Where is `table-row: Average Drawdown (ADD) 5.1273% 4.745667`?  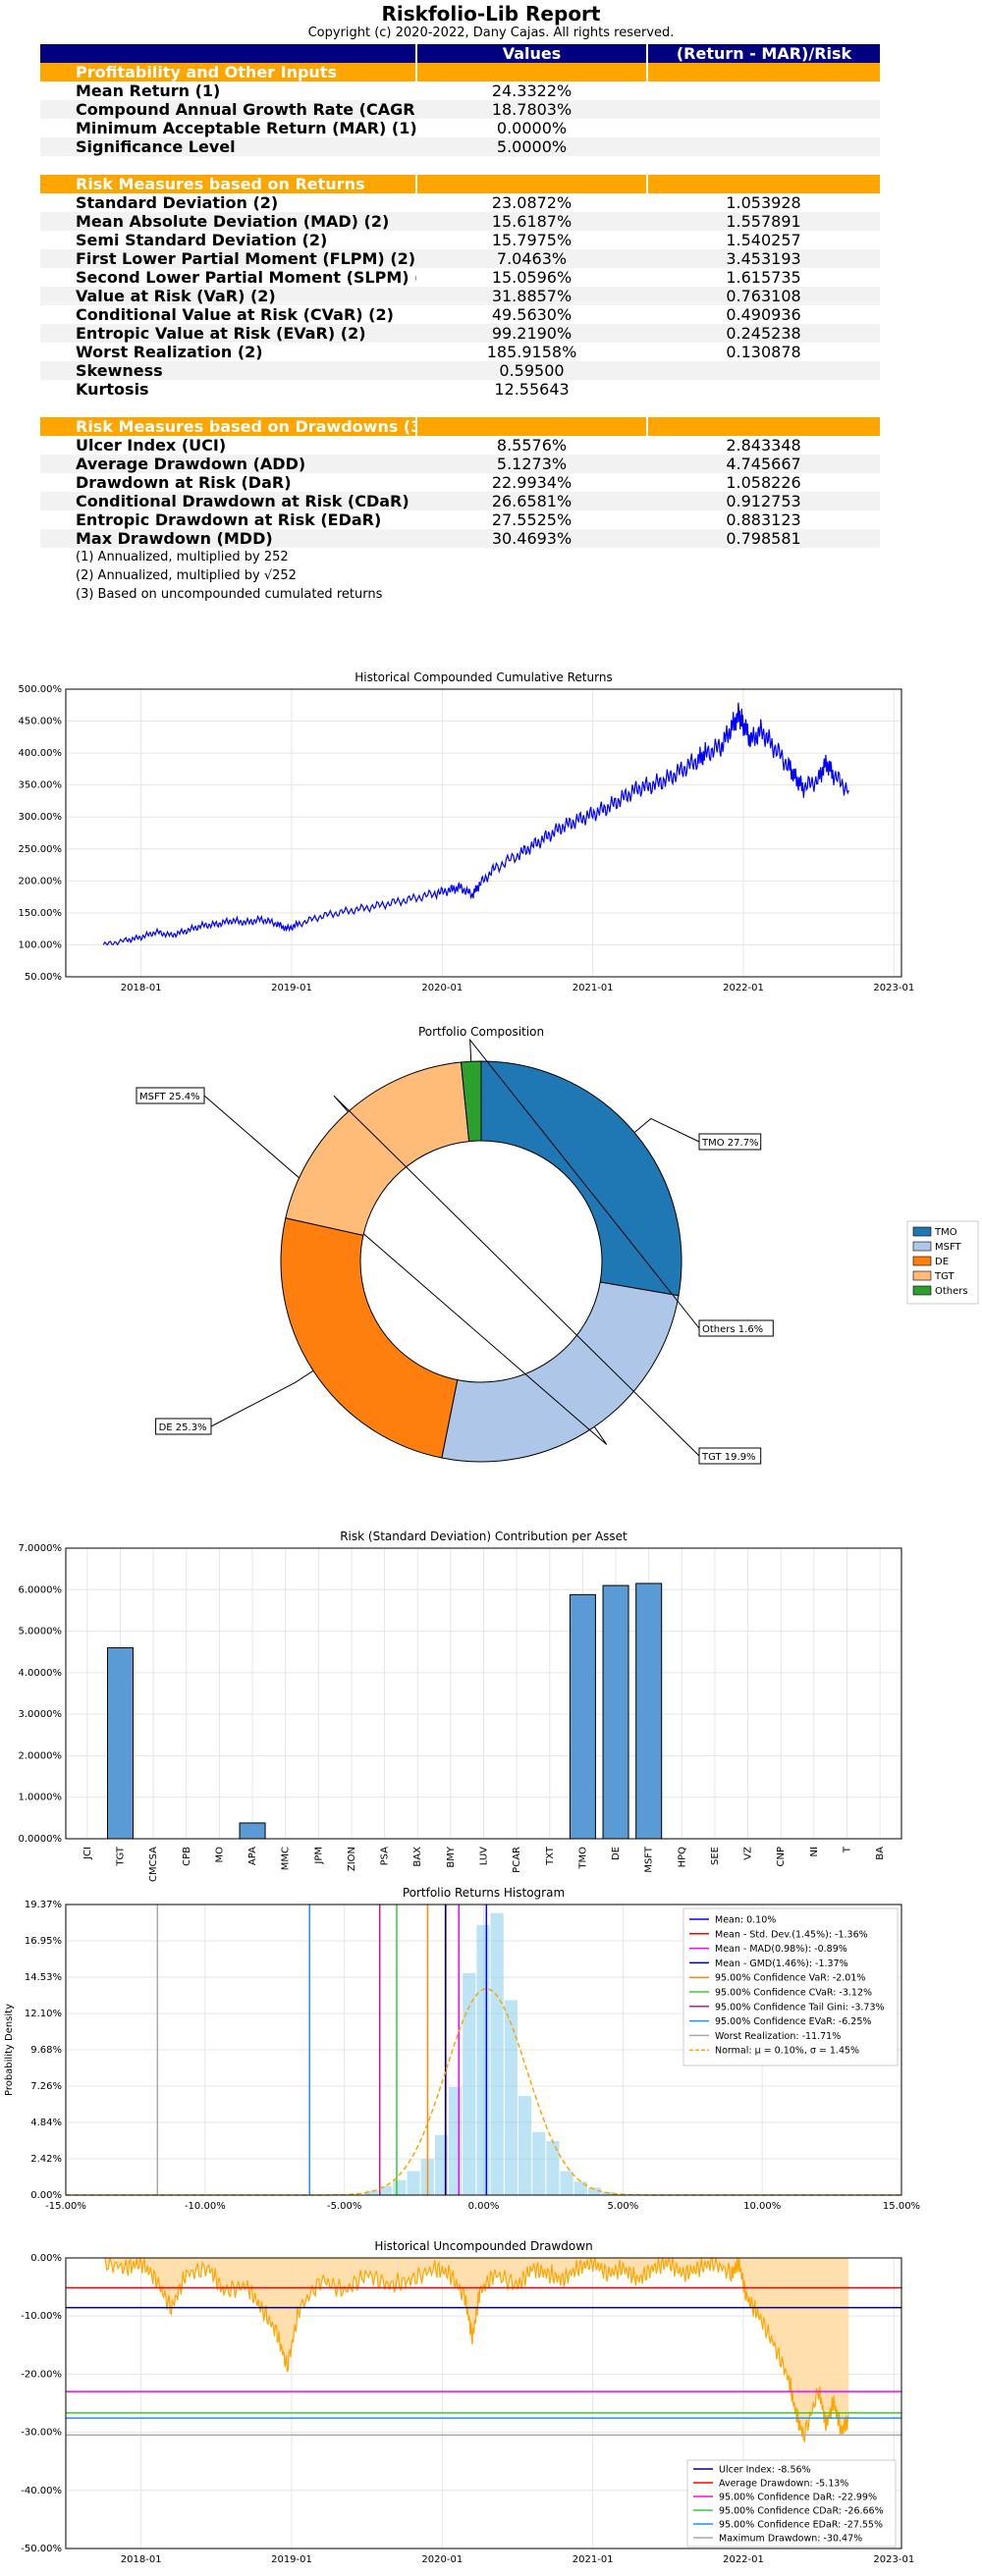 table-row: Average Drawdown (ADD) 5.1273% 4.745667 is located at coordinates (460, 464).